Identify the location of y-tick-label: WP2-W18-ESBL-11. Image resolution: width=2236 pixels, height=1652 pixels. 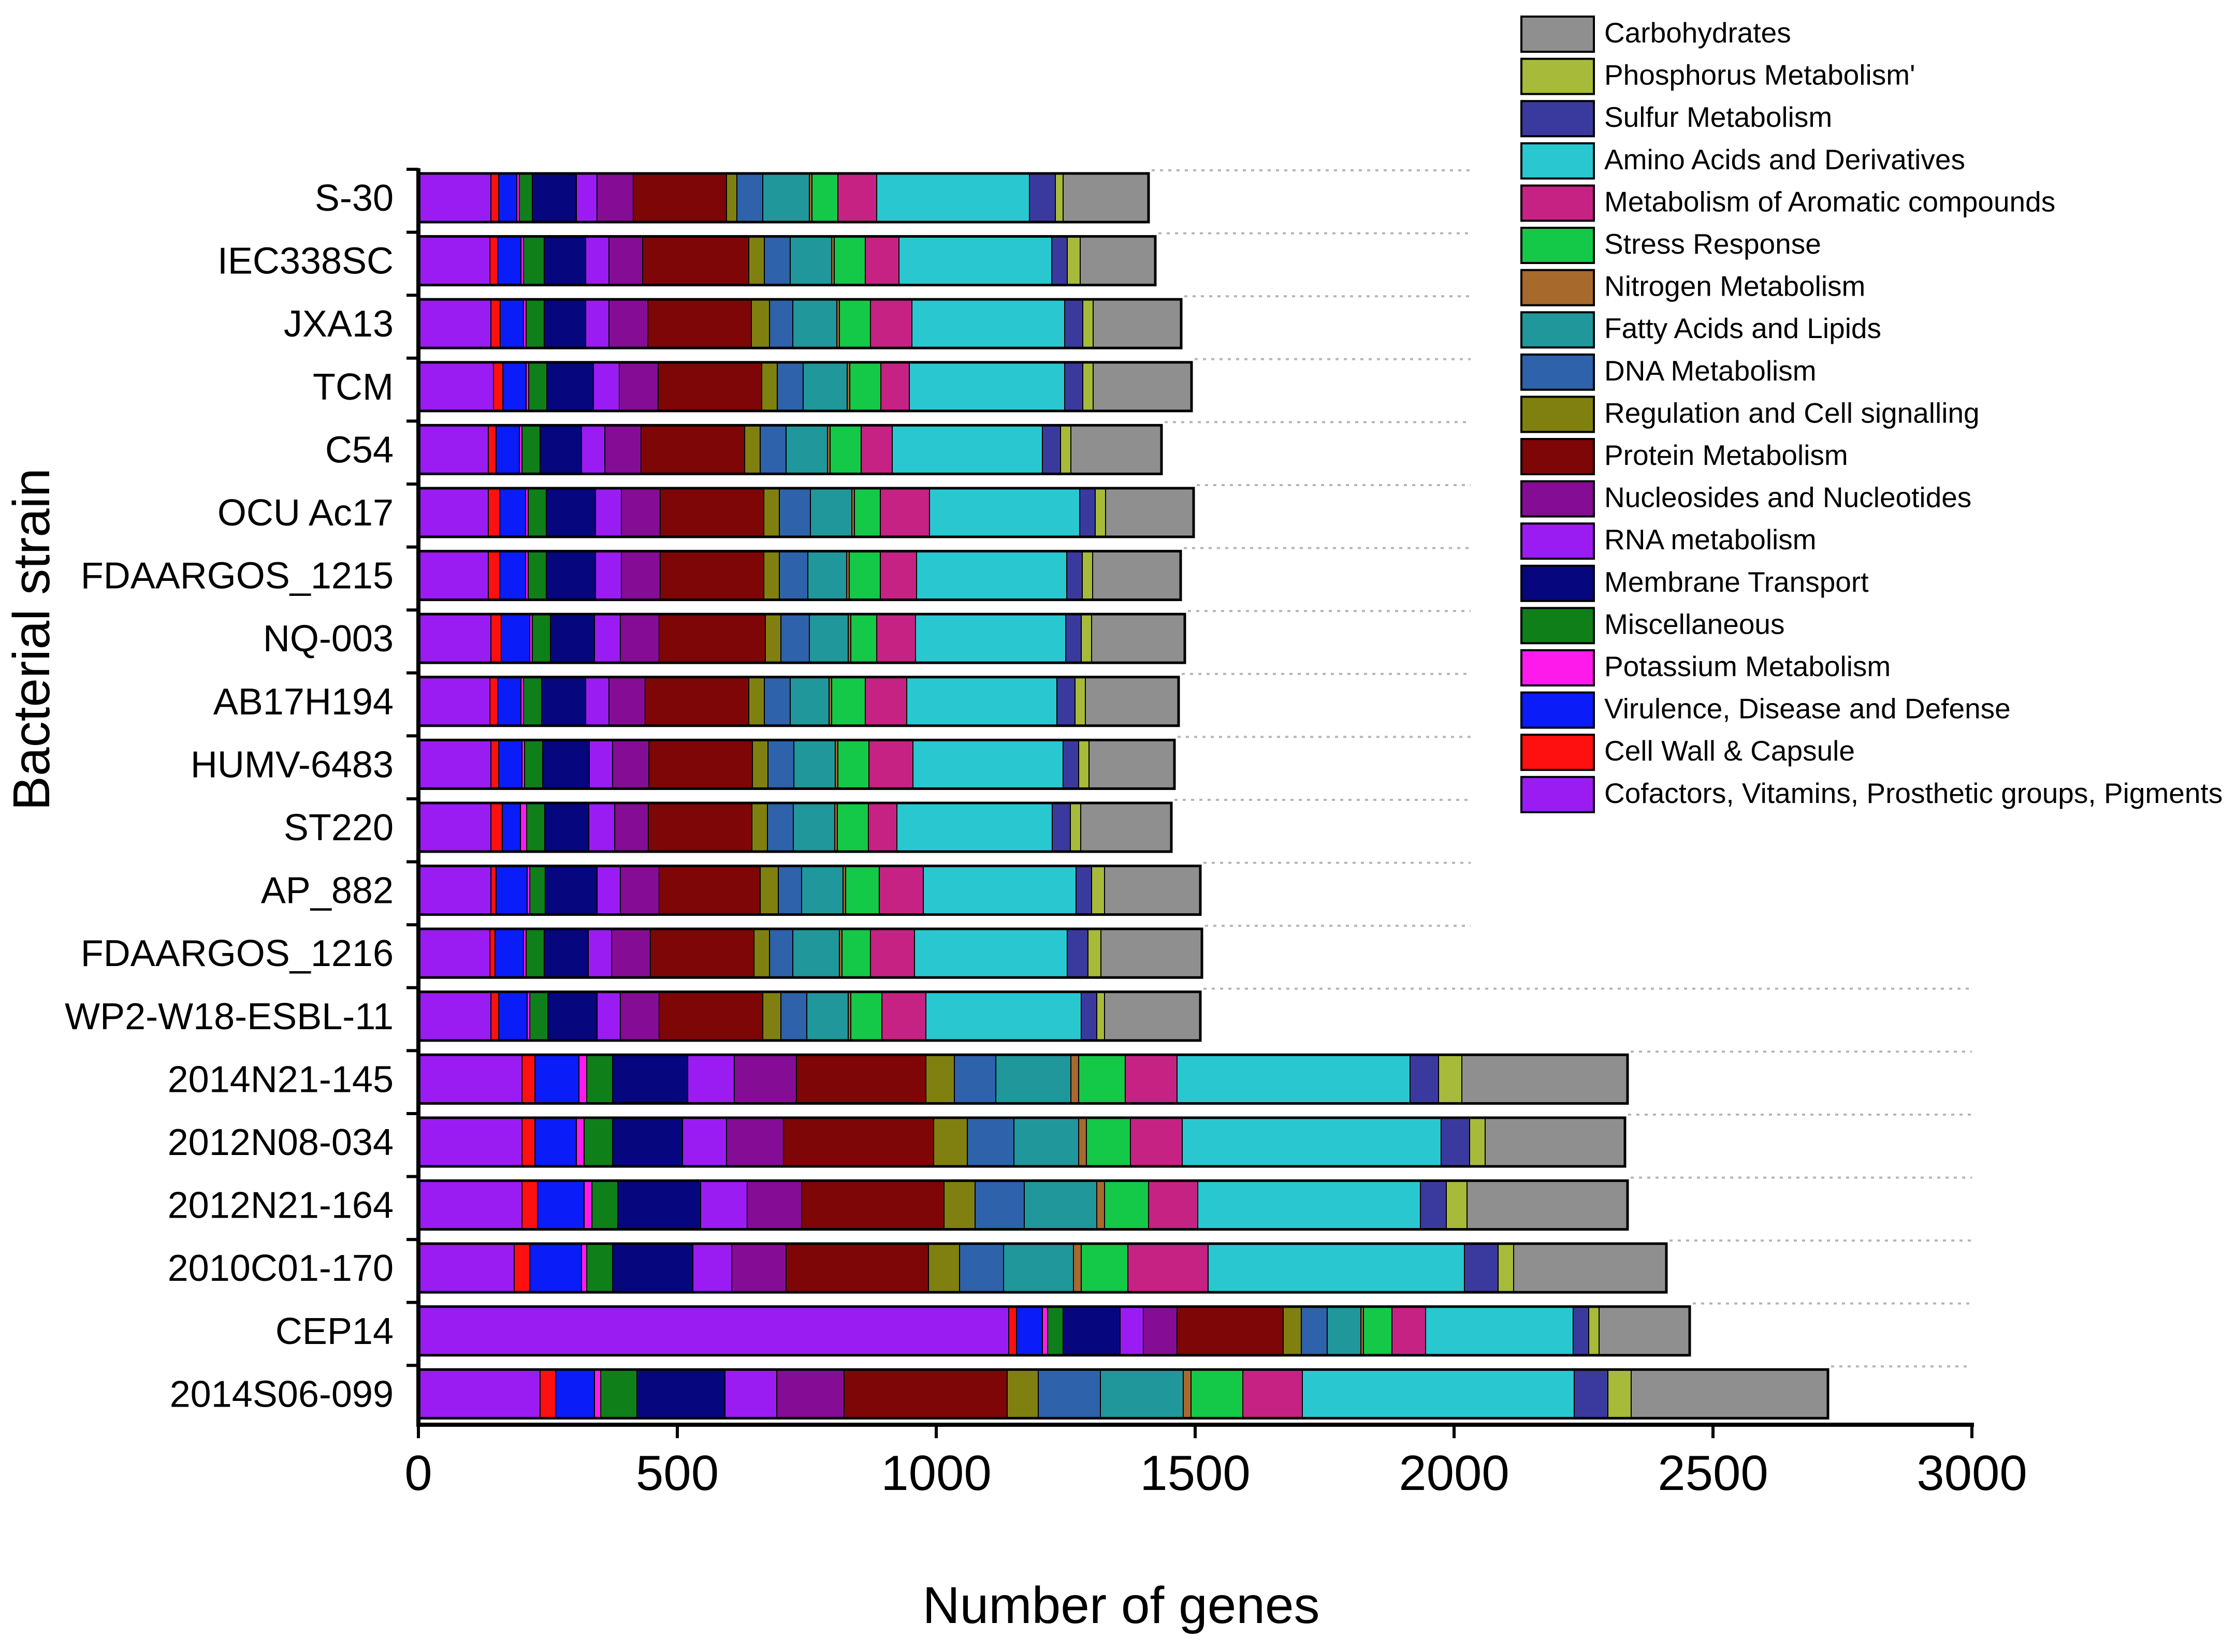
(230, 1016).